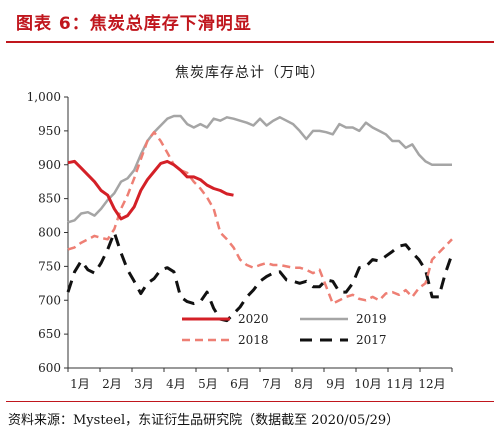 This screenshot has width=500, height=444. What do you see at coordinates (150, 190) in the screenshot?
I see `series-line-2020` at bounding box center [150, 190].